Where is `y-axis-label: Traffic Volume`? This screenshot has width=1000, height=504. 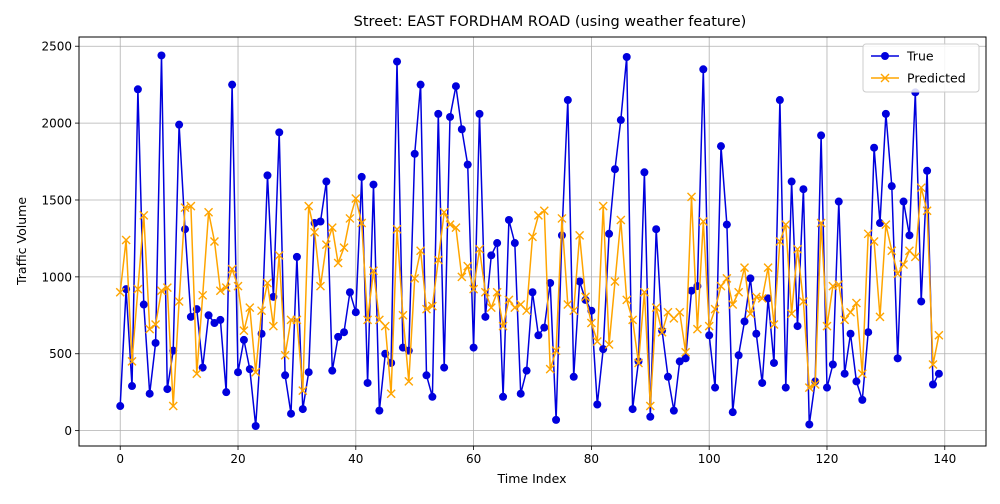 y-axis-label: Traffic Volume is located at coordinates (21, 241).